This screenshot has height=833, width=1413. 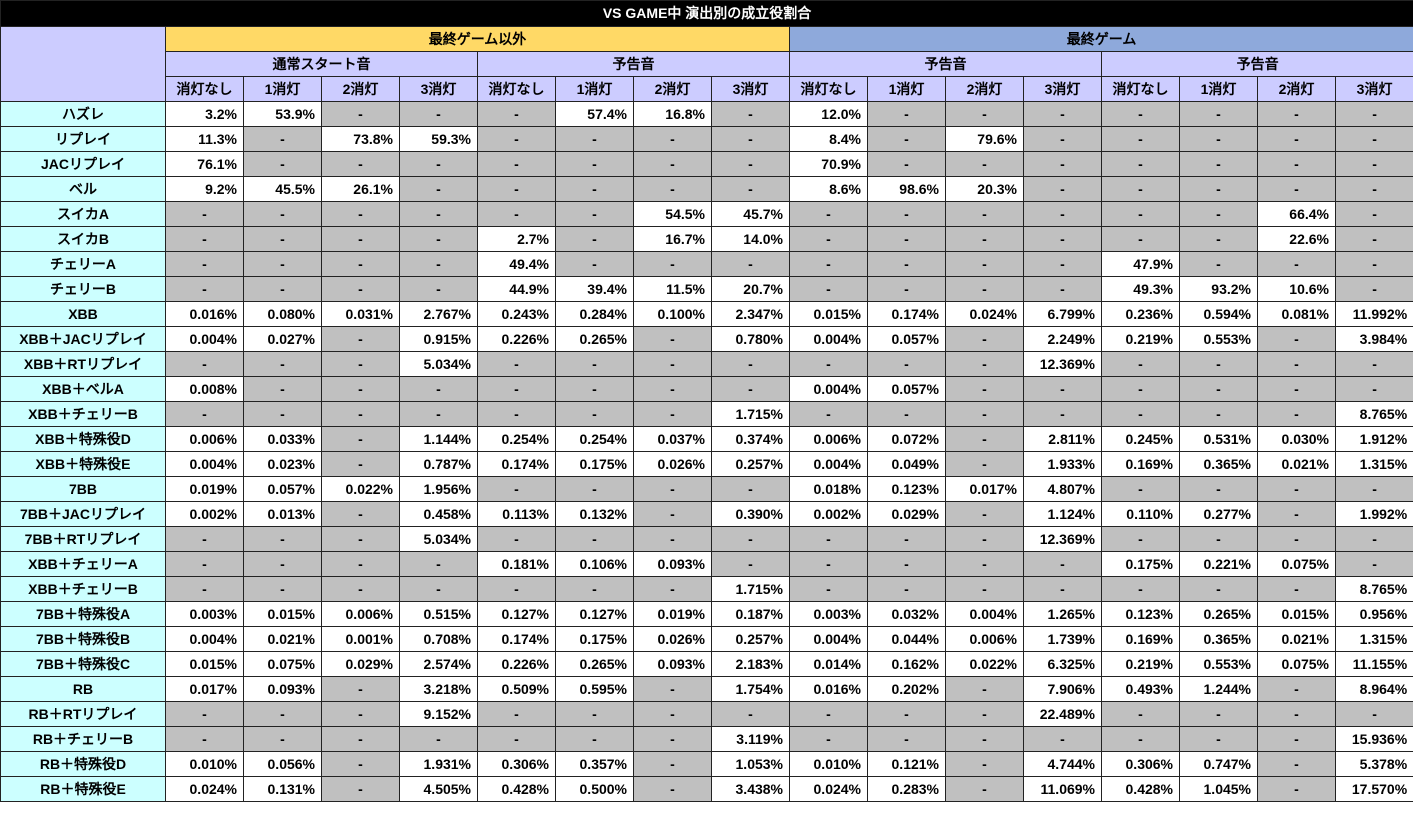 I want to click on value-cell: 0.100%, so click(x=672, y=314).